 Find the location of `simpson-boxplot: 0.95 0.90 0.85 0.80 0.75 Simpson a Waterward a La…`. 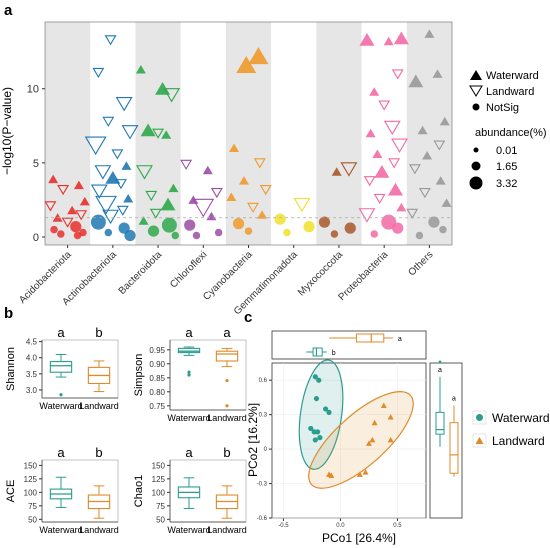

simpson-boxplot: 0.95 0.90 0.85 0.80 0.75 Simpson a Waterward a La… is located at coordinates (190, 374).